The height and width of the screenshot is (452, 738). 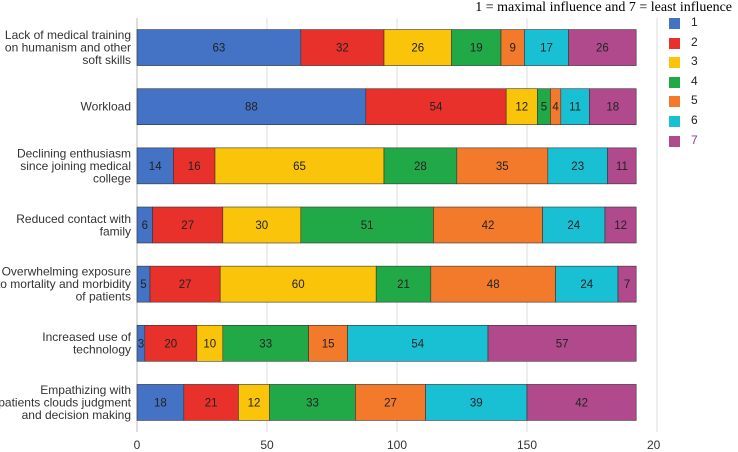 What do you see at coordinates (694, 139) in the screenshot?
I see `legend-label: 7` at bounding box center [694, 139].